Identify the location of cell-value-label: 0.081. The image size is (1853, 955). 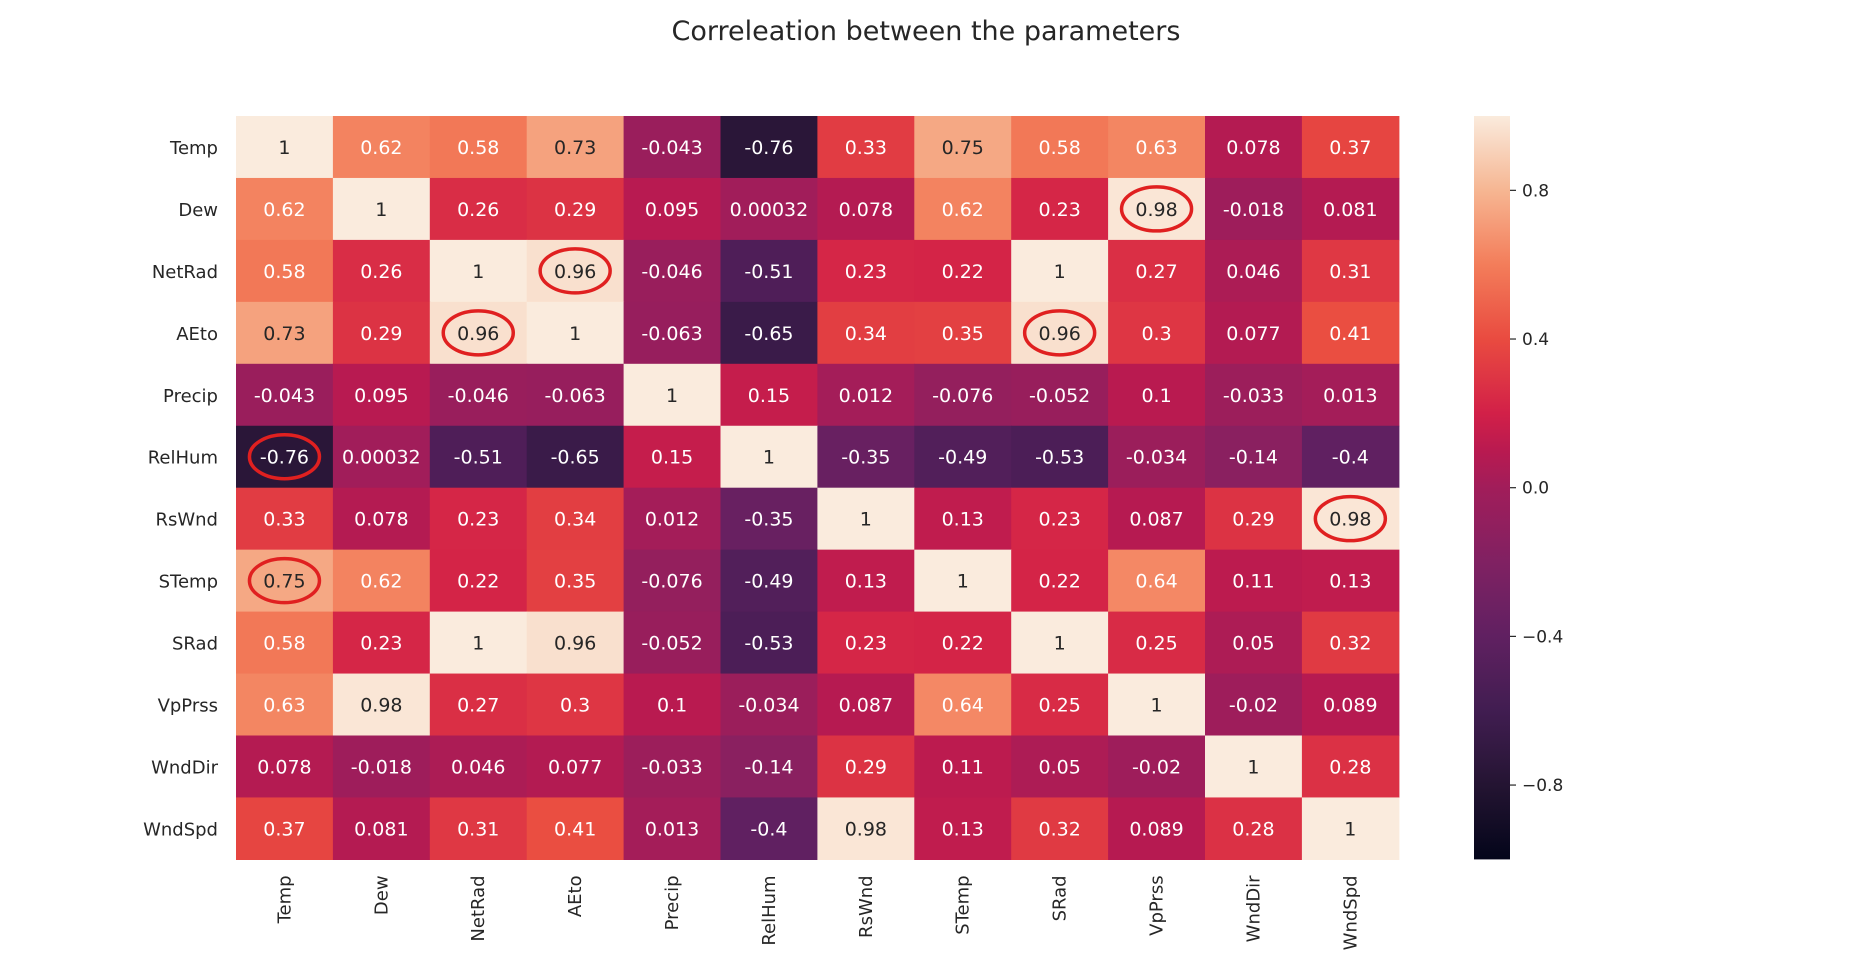
(1350, 210).